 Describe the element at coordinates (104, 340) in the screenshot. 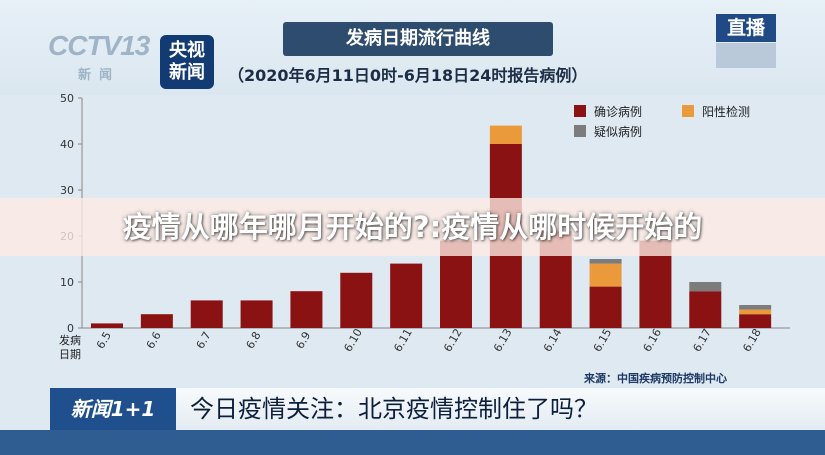

I see `x-tick-label: 6.5` at that location.